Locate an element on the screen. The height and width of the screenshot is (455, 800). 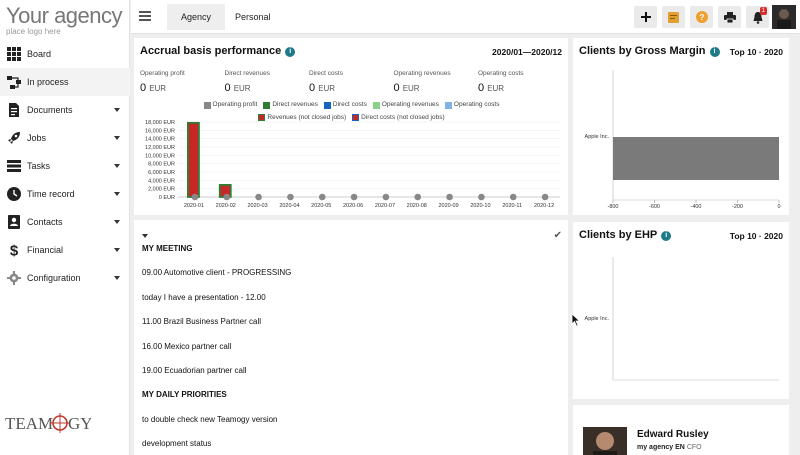
sidebar-item-documents: Documents is located at coordinates (65, 110).